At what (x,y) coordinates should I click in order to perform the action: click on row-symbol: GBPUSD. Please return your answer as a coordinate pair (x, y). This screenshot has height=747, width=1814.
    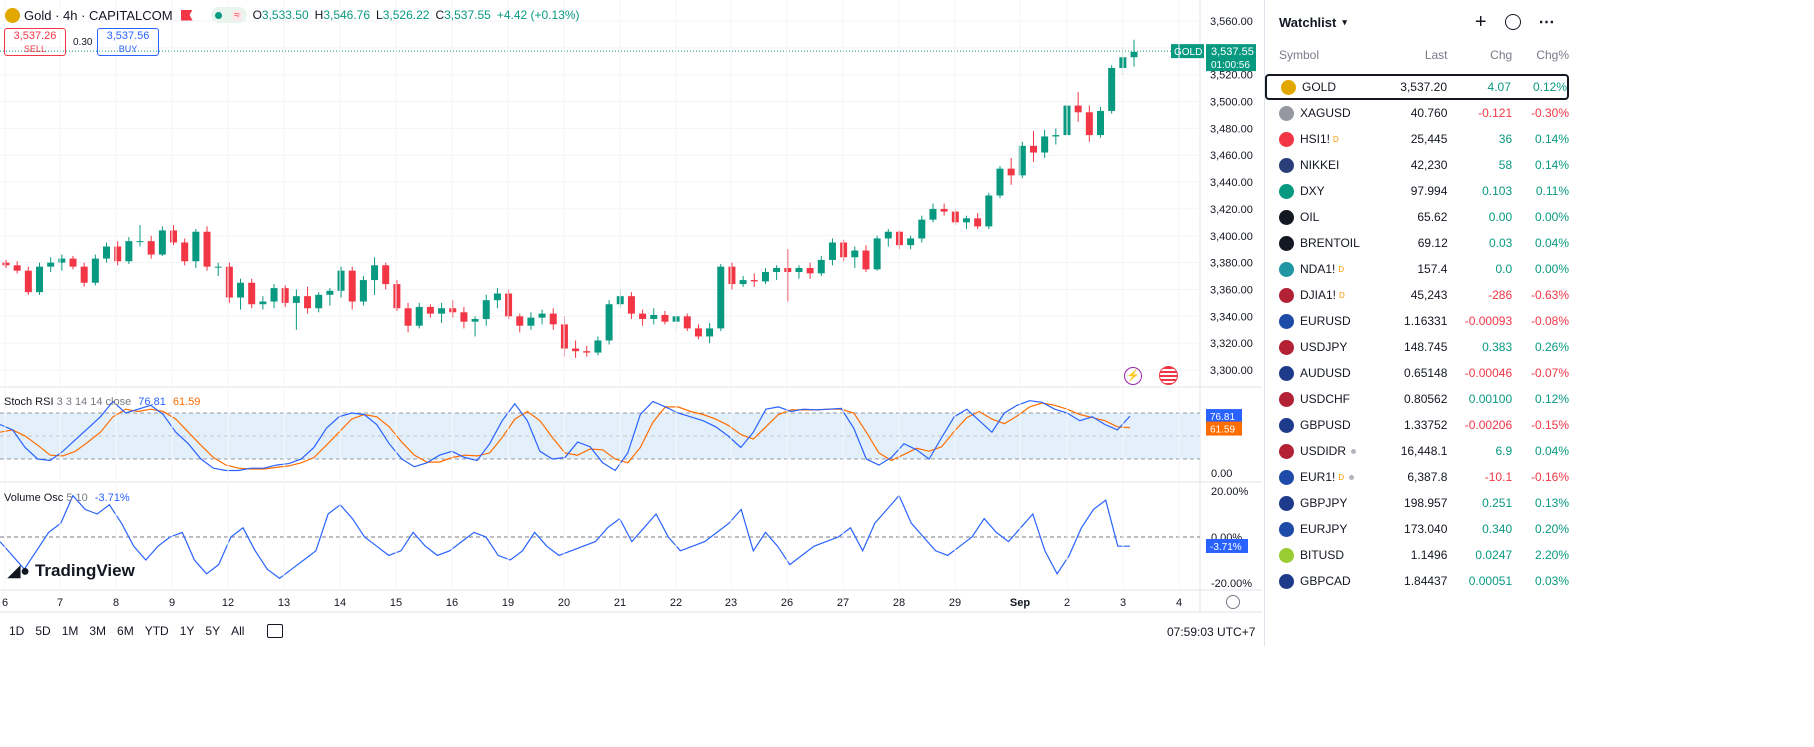
    Looking at the image, I should click on (1312, 425).